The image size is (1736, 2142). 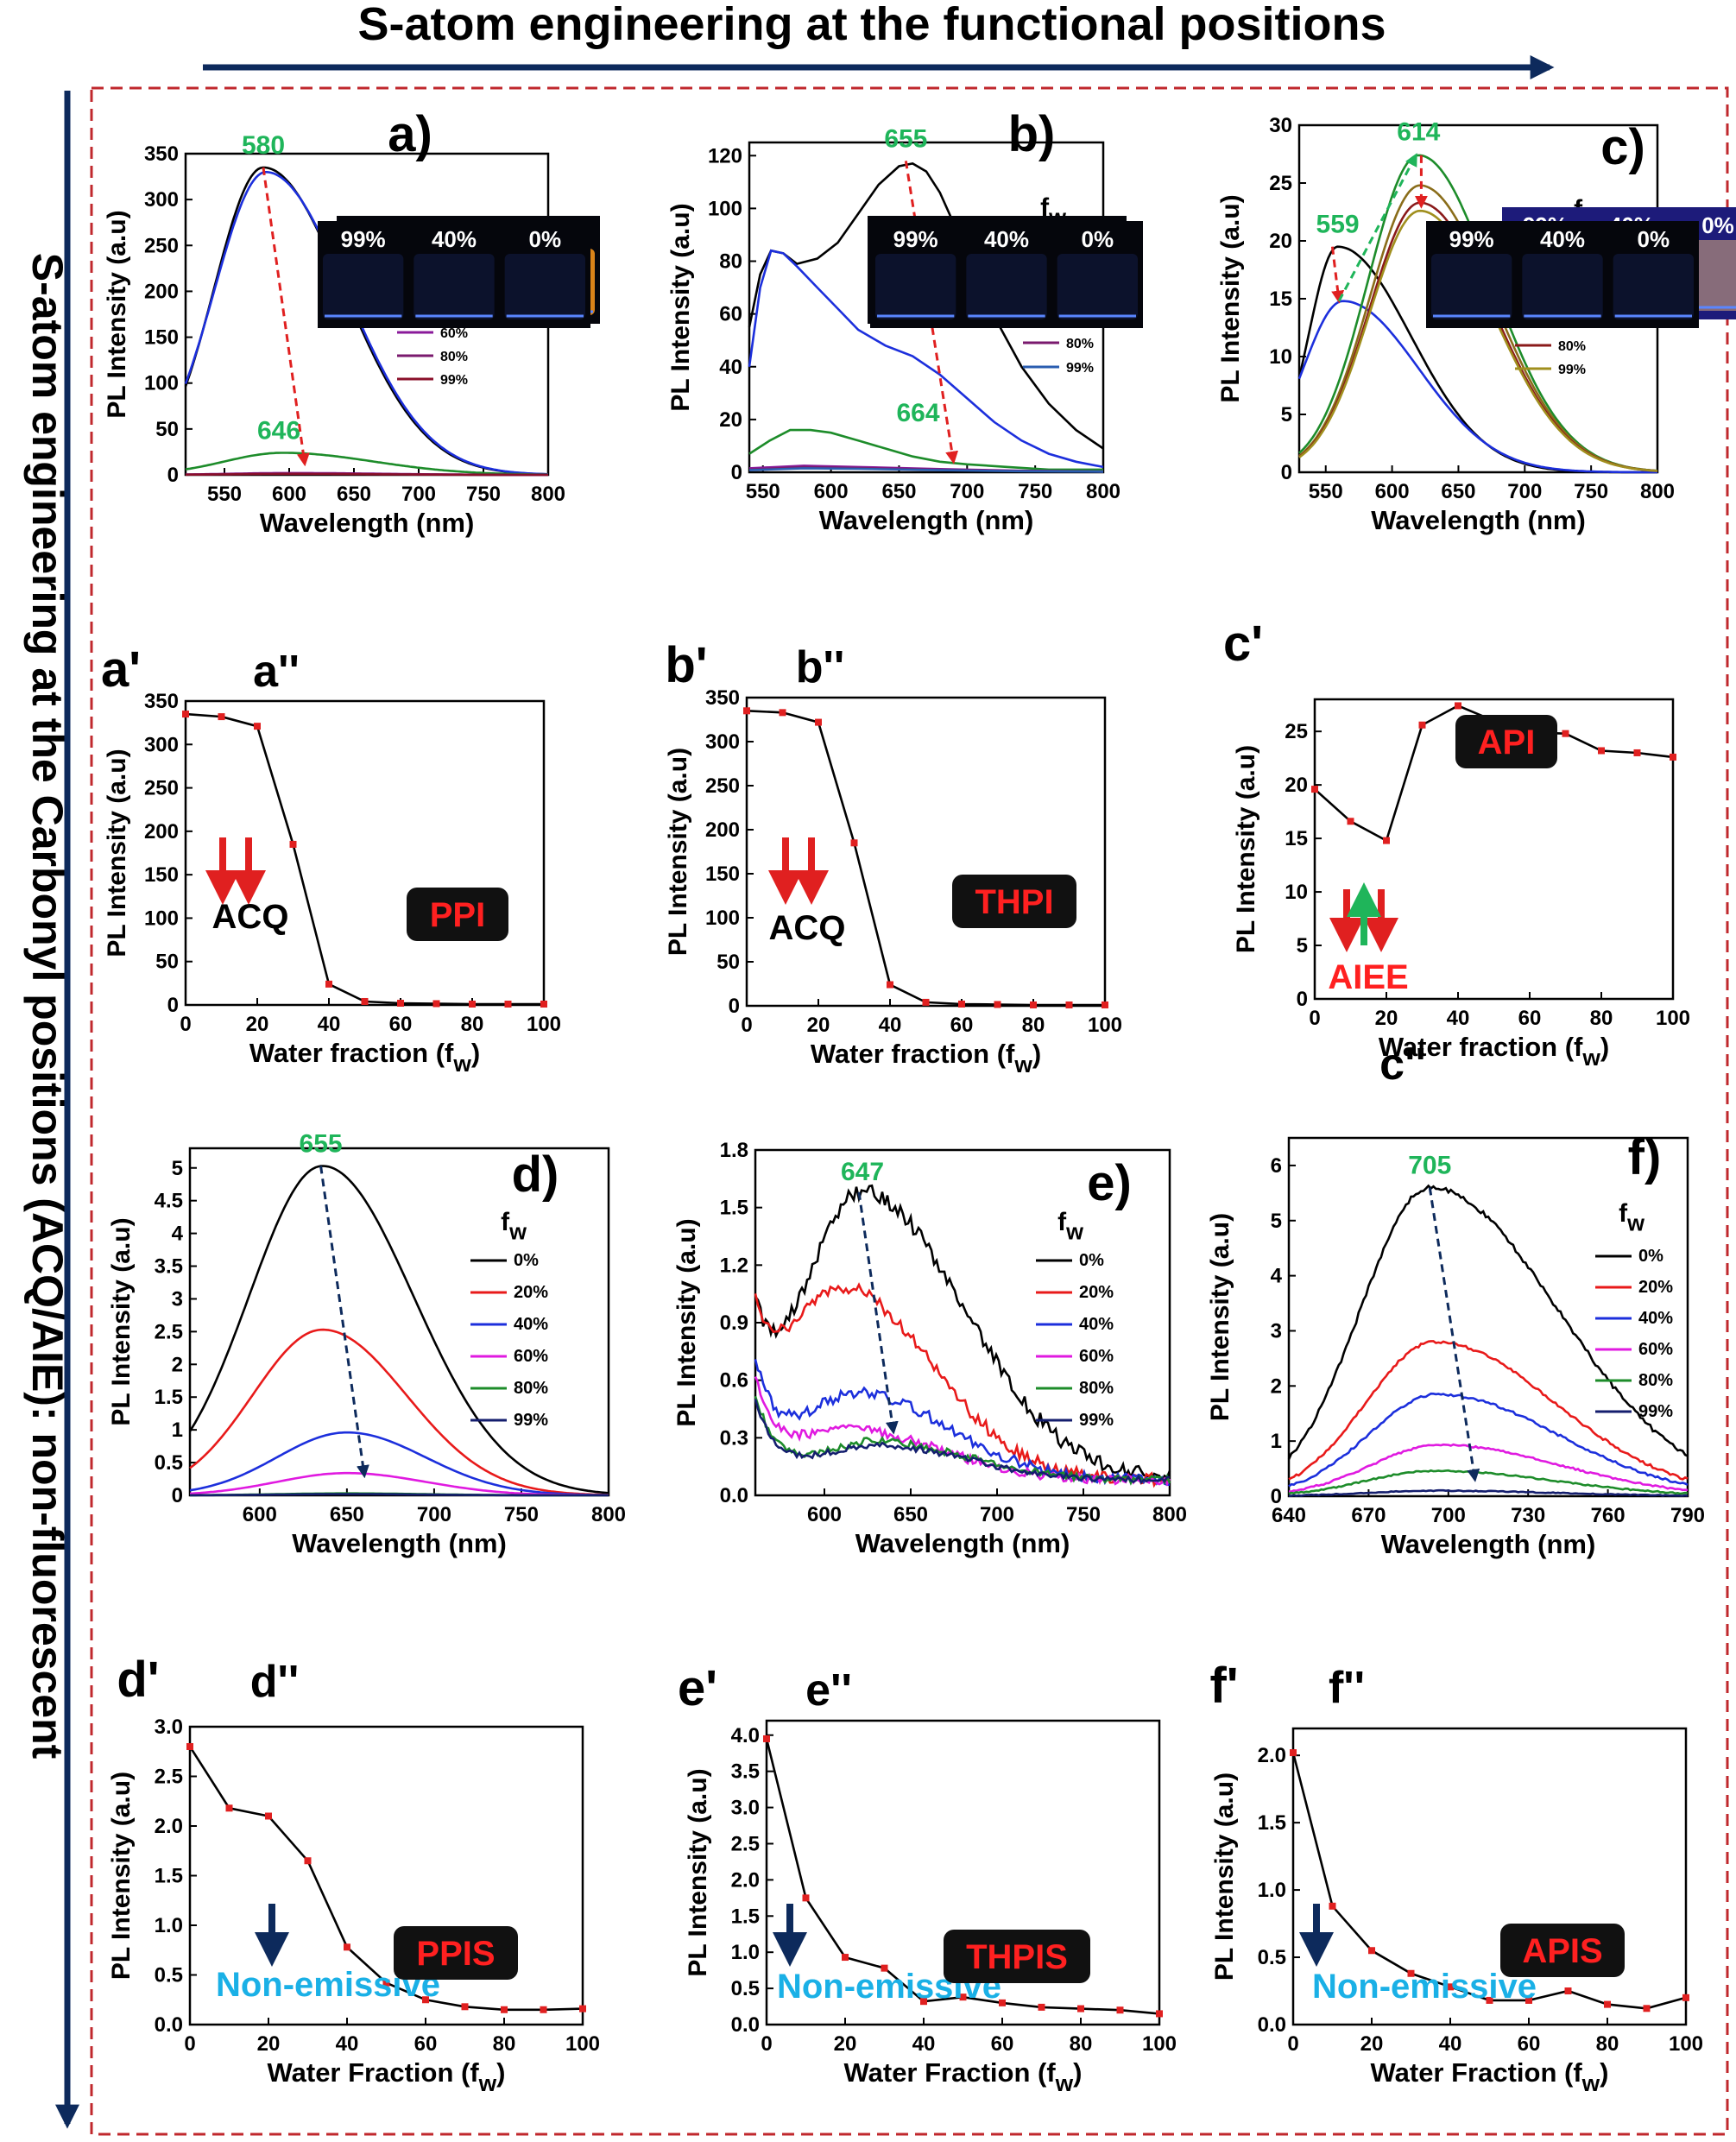 I want to click on y-tick-label: 3.0, so click(x=745, y=1809).